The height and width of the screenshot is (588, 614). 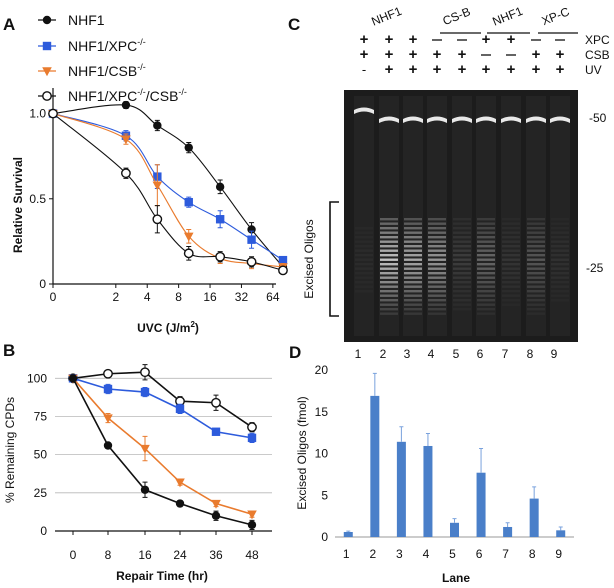 I want to click on gel-lane-number: 4, so click(x=431, y=354).